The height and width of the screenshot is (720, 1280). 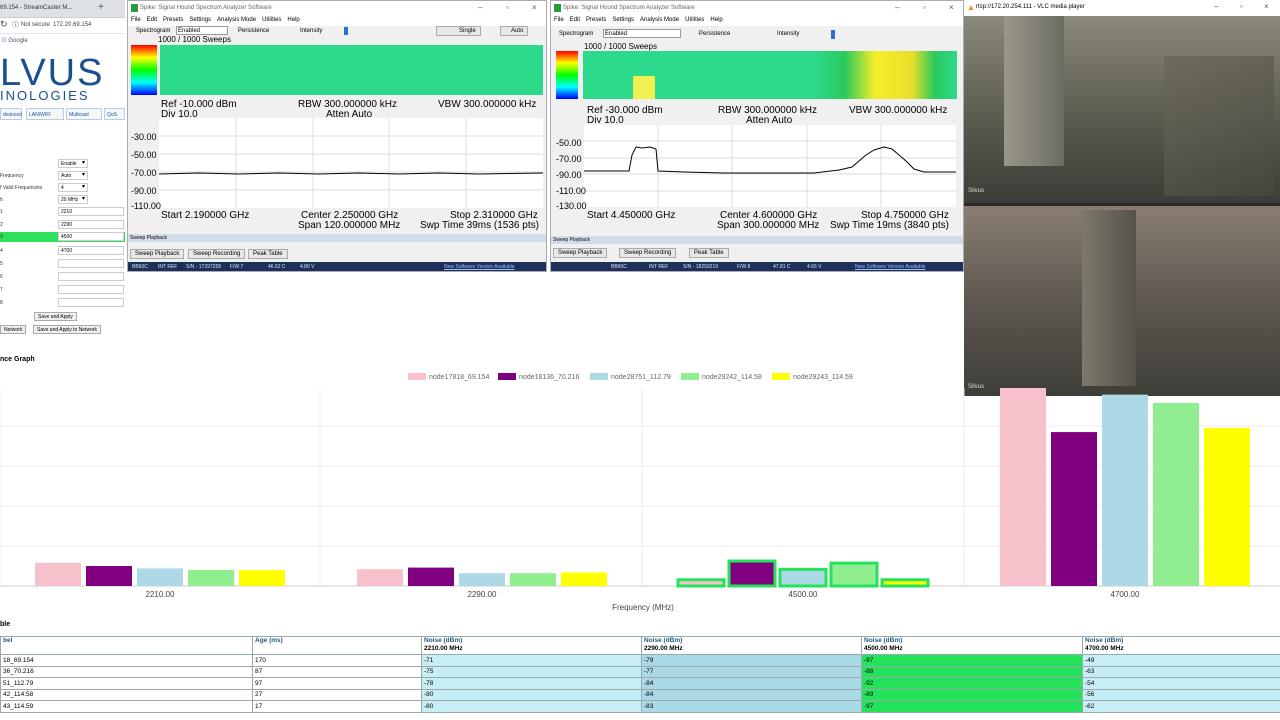 What do you see at coordinates (15, 41) in the screenshot?
I see `bookmark-google: G Google` at bounding box center [15, 41].